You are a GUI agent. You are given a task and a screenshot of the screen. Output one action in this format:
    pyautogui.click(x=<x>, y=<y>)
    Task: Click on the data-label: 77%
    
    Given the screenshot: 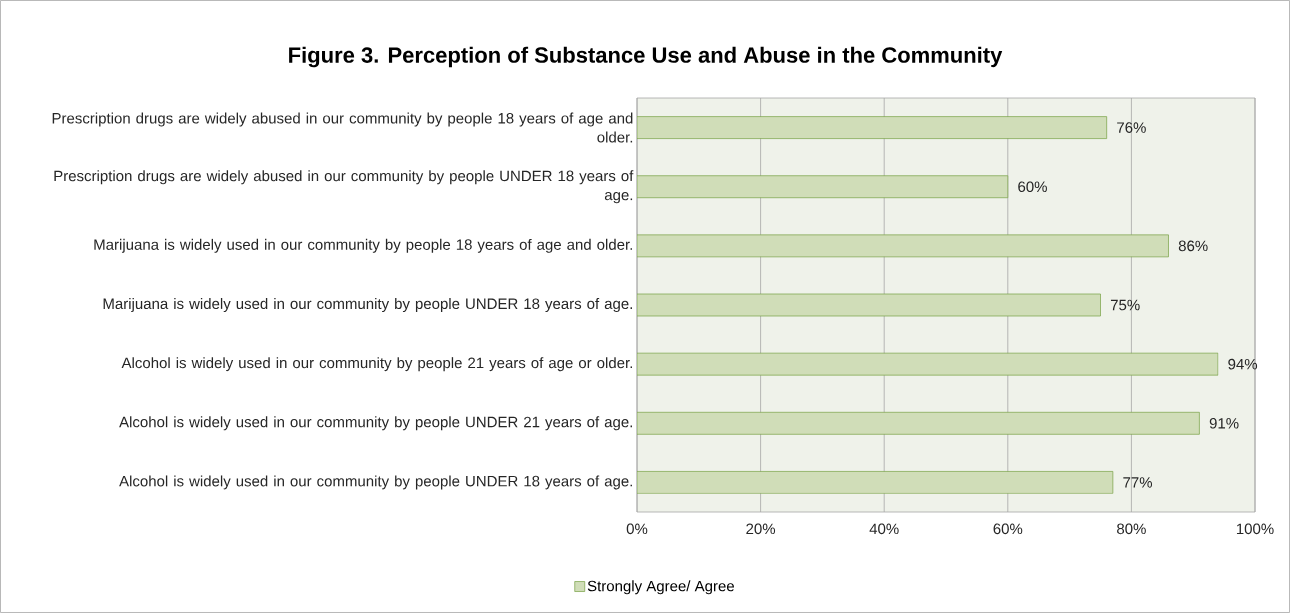 What is the action you would take?
    pyautogui.click(x=1138, y=482)
    